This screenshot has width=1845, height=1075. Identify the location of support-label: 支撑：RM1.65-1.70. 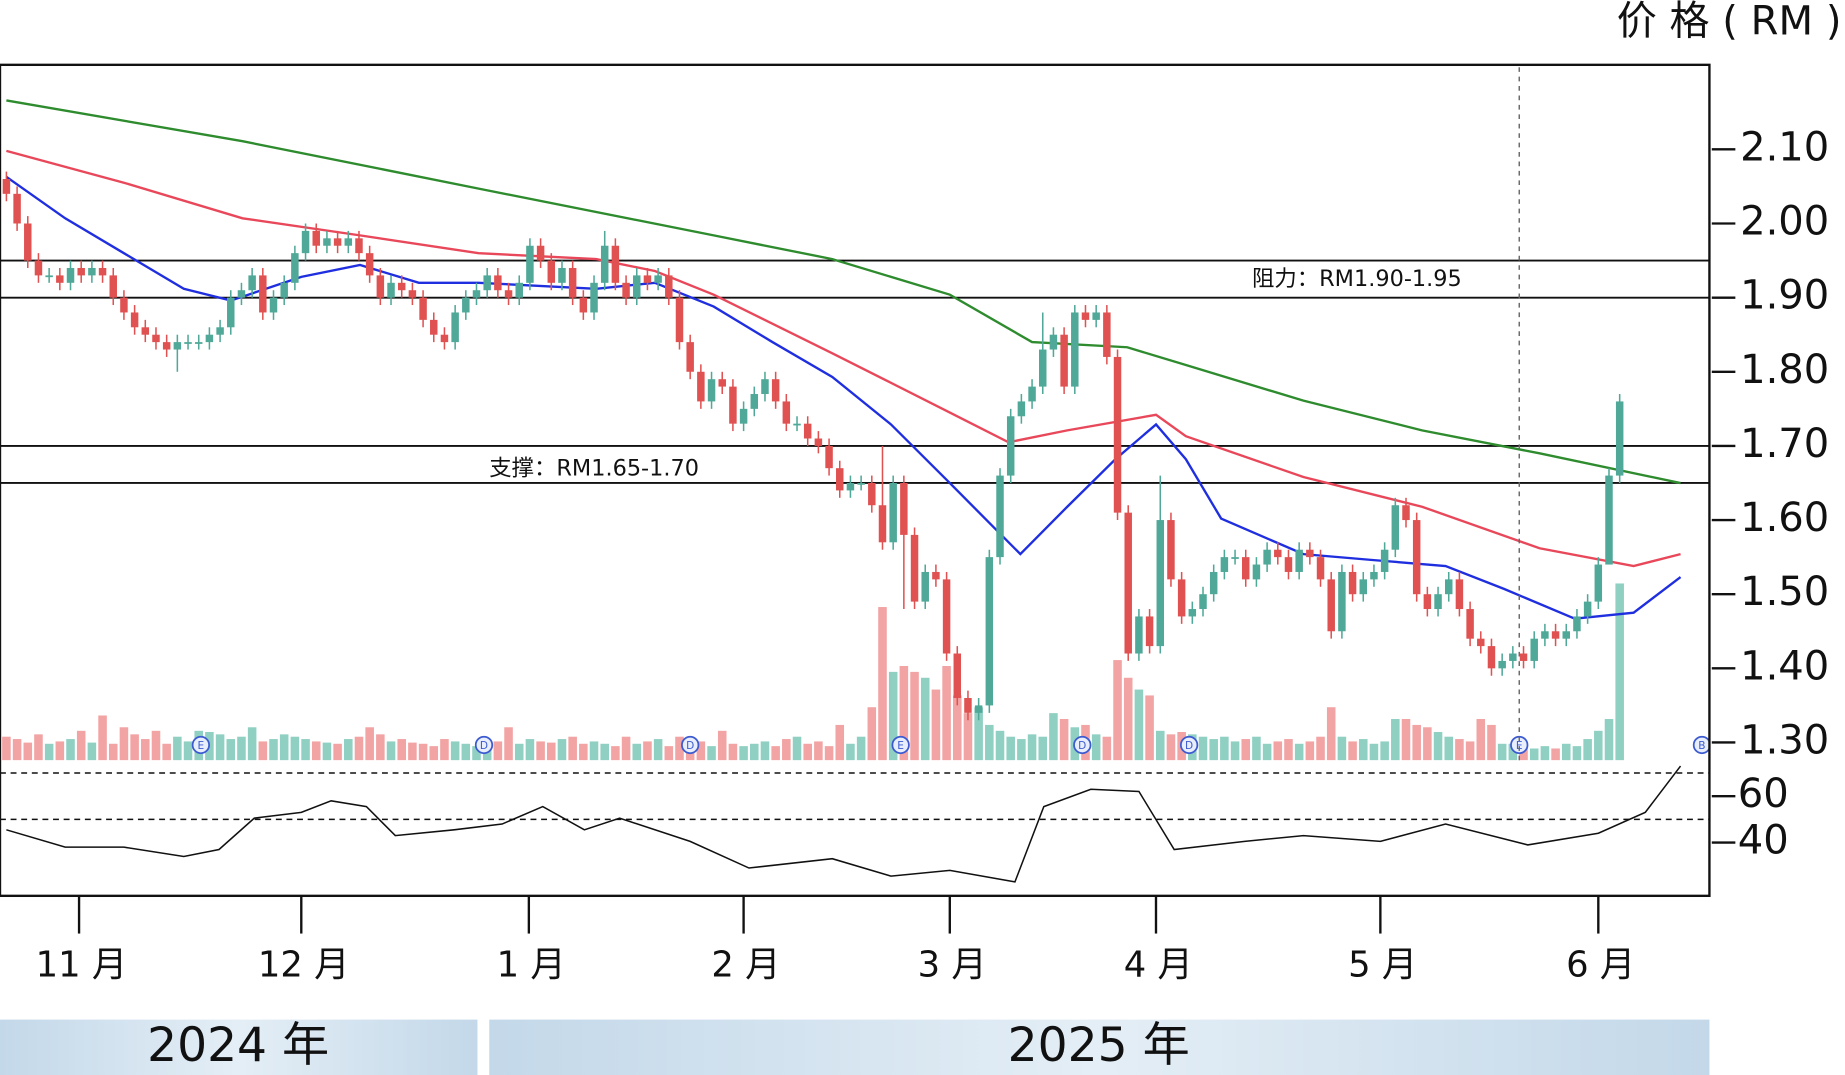
(594, 469).